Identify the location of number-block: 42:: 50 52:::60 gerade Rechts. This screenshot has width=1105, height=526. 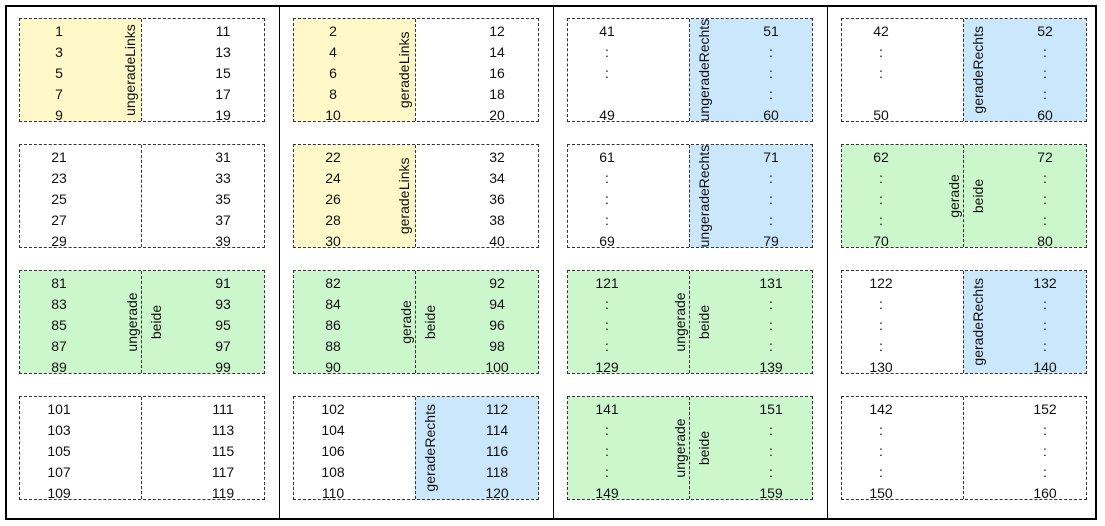
(964, 70).